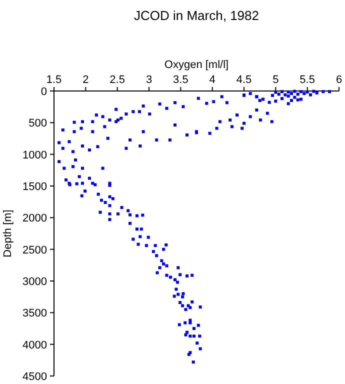 The width and height of the screenshot is (345, 384). What do you see at coordinates (244, 80) in the screenshot?
I see `x-tick-label: 4.5` at bounding box center [244, 80].